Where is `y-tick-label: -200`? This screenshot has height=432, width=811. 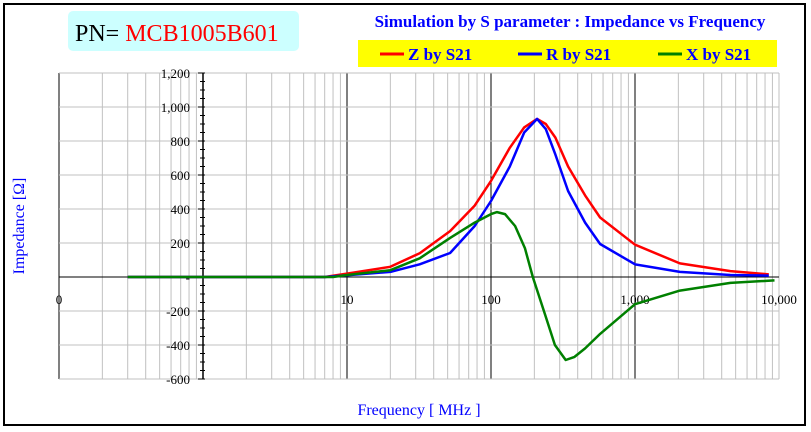
y-tick-label: -200 is located at coordinates (178, 311).